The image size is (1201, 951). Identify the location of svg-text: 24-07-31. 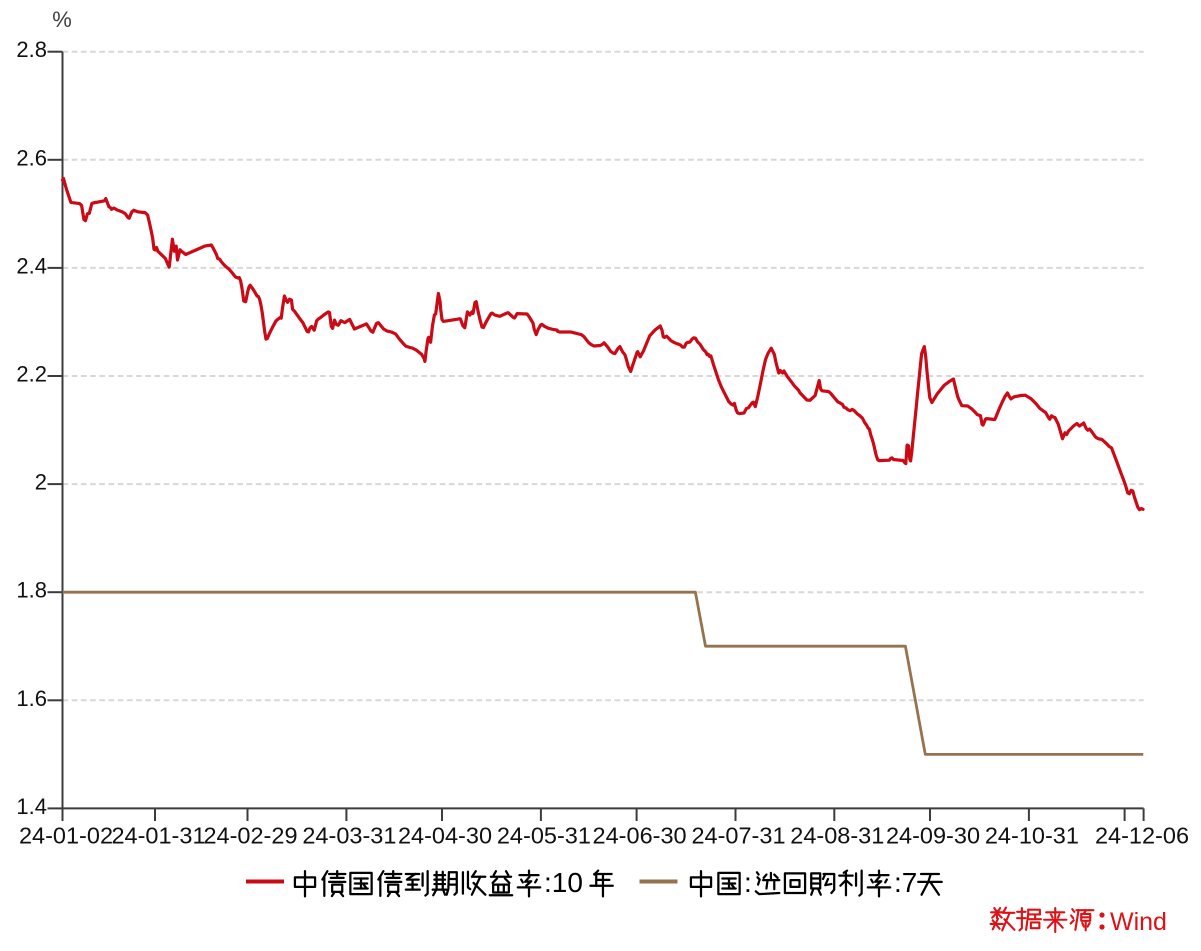
(738, 836).